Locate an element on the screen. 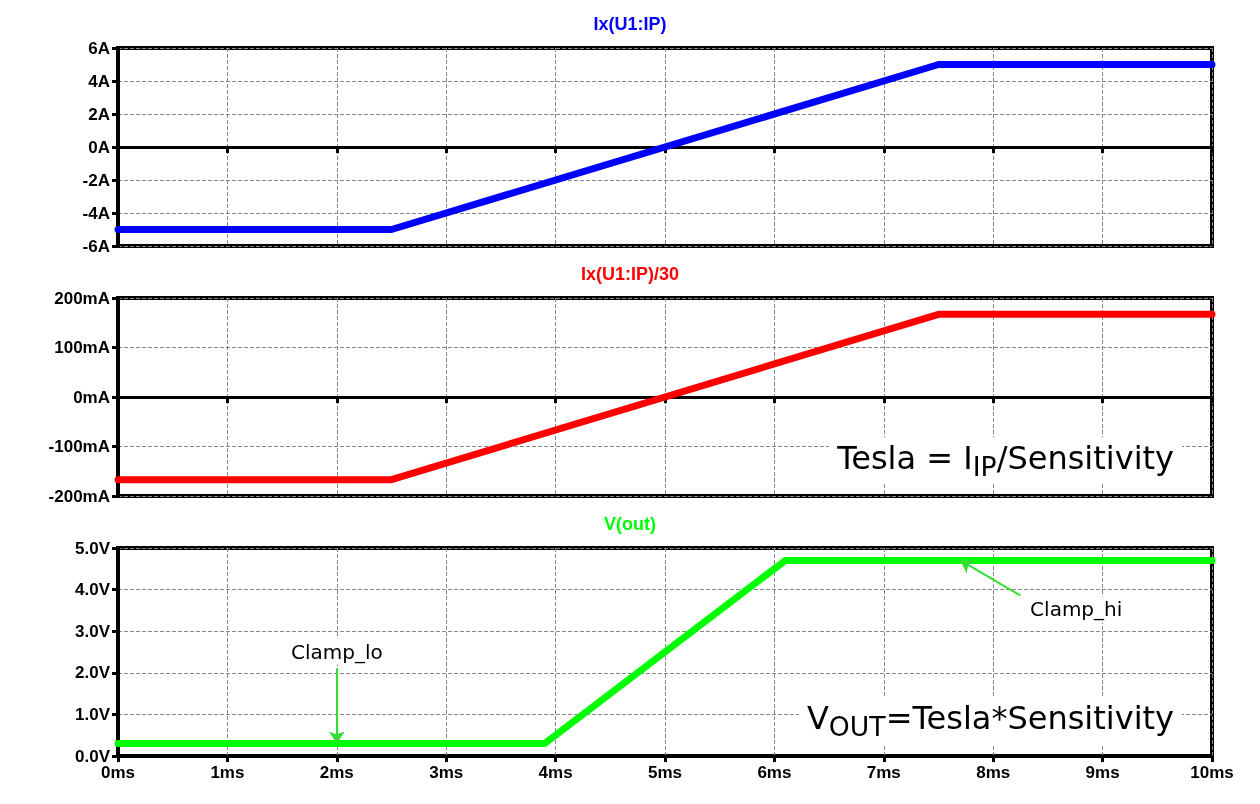 This screenshot has height=804, width=1260. annotation: Tesla = I$_{IP}$/Sensitivity is located at coordinates (1005, 460).